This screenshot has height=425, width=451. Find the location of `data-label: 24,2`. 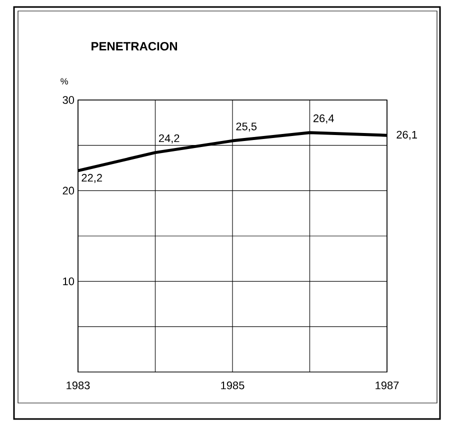

data-label: 24,2 is located at coordinates (169, 139).